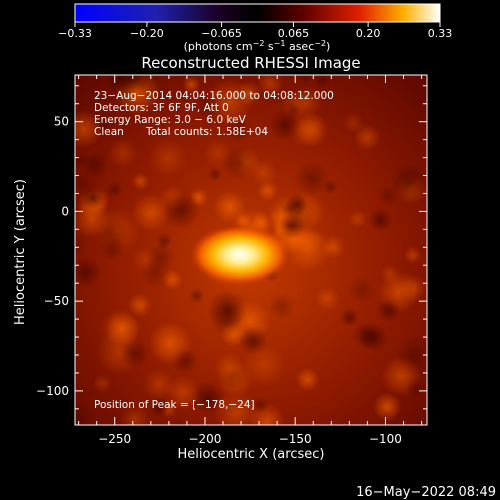 This screenshot has height=500, width=500. I want to click on colorbar-ticks: −0.33 −0.20 −0.065 0.065 0.20 0.33, so click(255, 31).